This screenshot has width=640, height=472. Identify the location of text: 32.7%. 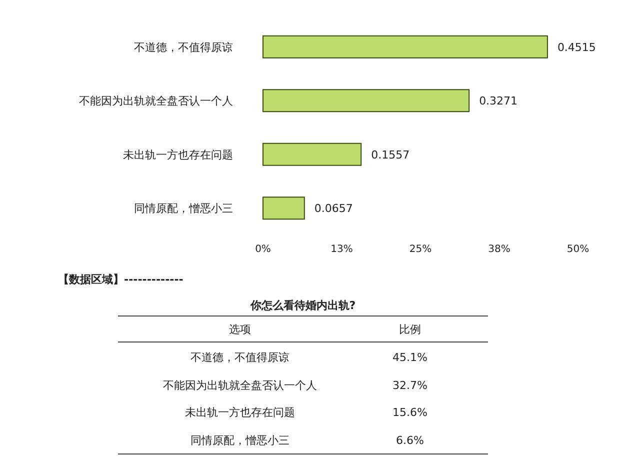
(410, 385).